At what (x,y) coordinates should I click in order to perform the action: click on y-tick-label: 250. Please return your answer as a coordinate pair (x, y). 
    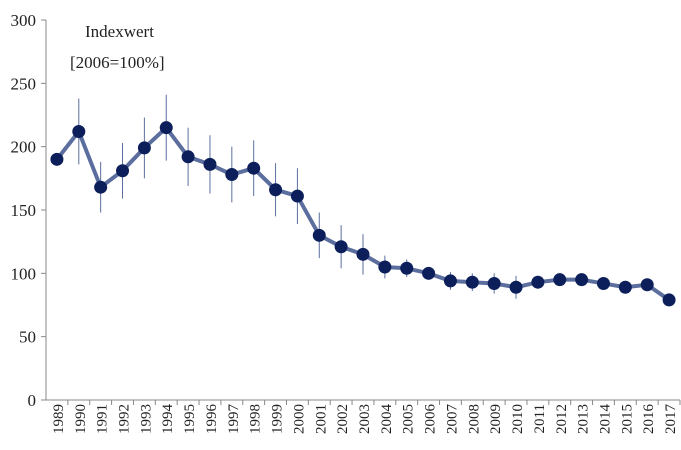
    Looking at the image, I should click on (24, 83).